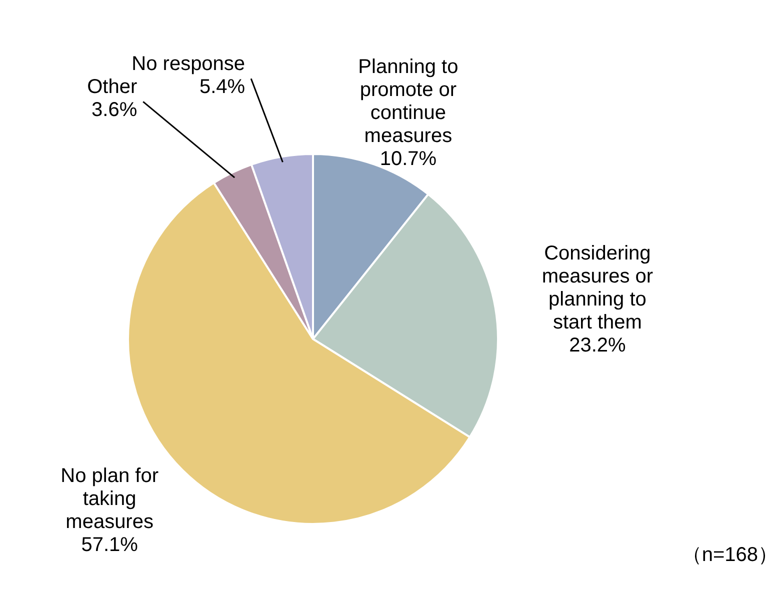 The height and width of the screenshot is (615, 778). I want to click on slice-label: Considering measures or planning to start them, so click(598, 288).